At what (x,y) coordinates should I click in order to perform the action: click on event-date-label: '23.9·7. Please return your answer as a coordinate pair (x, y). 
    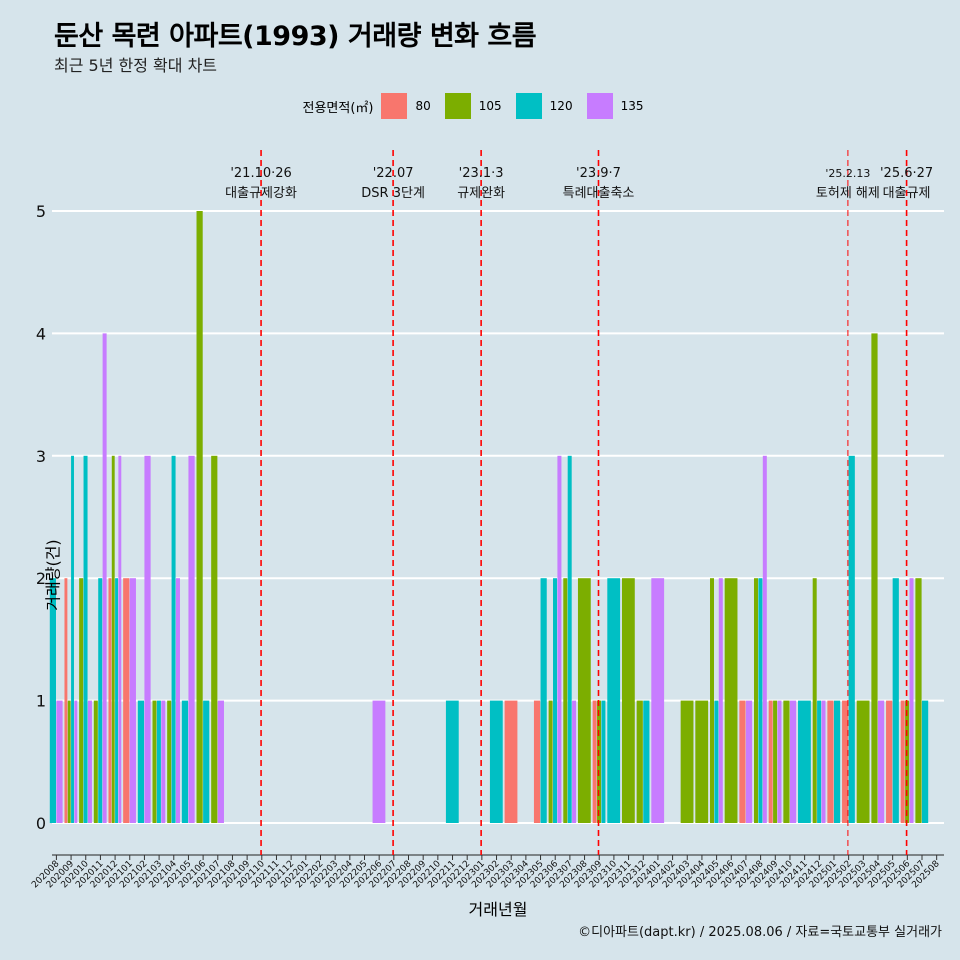
    Looking at the image, I should click on (598, 173).